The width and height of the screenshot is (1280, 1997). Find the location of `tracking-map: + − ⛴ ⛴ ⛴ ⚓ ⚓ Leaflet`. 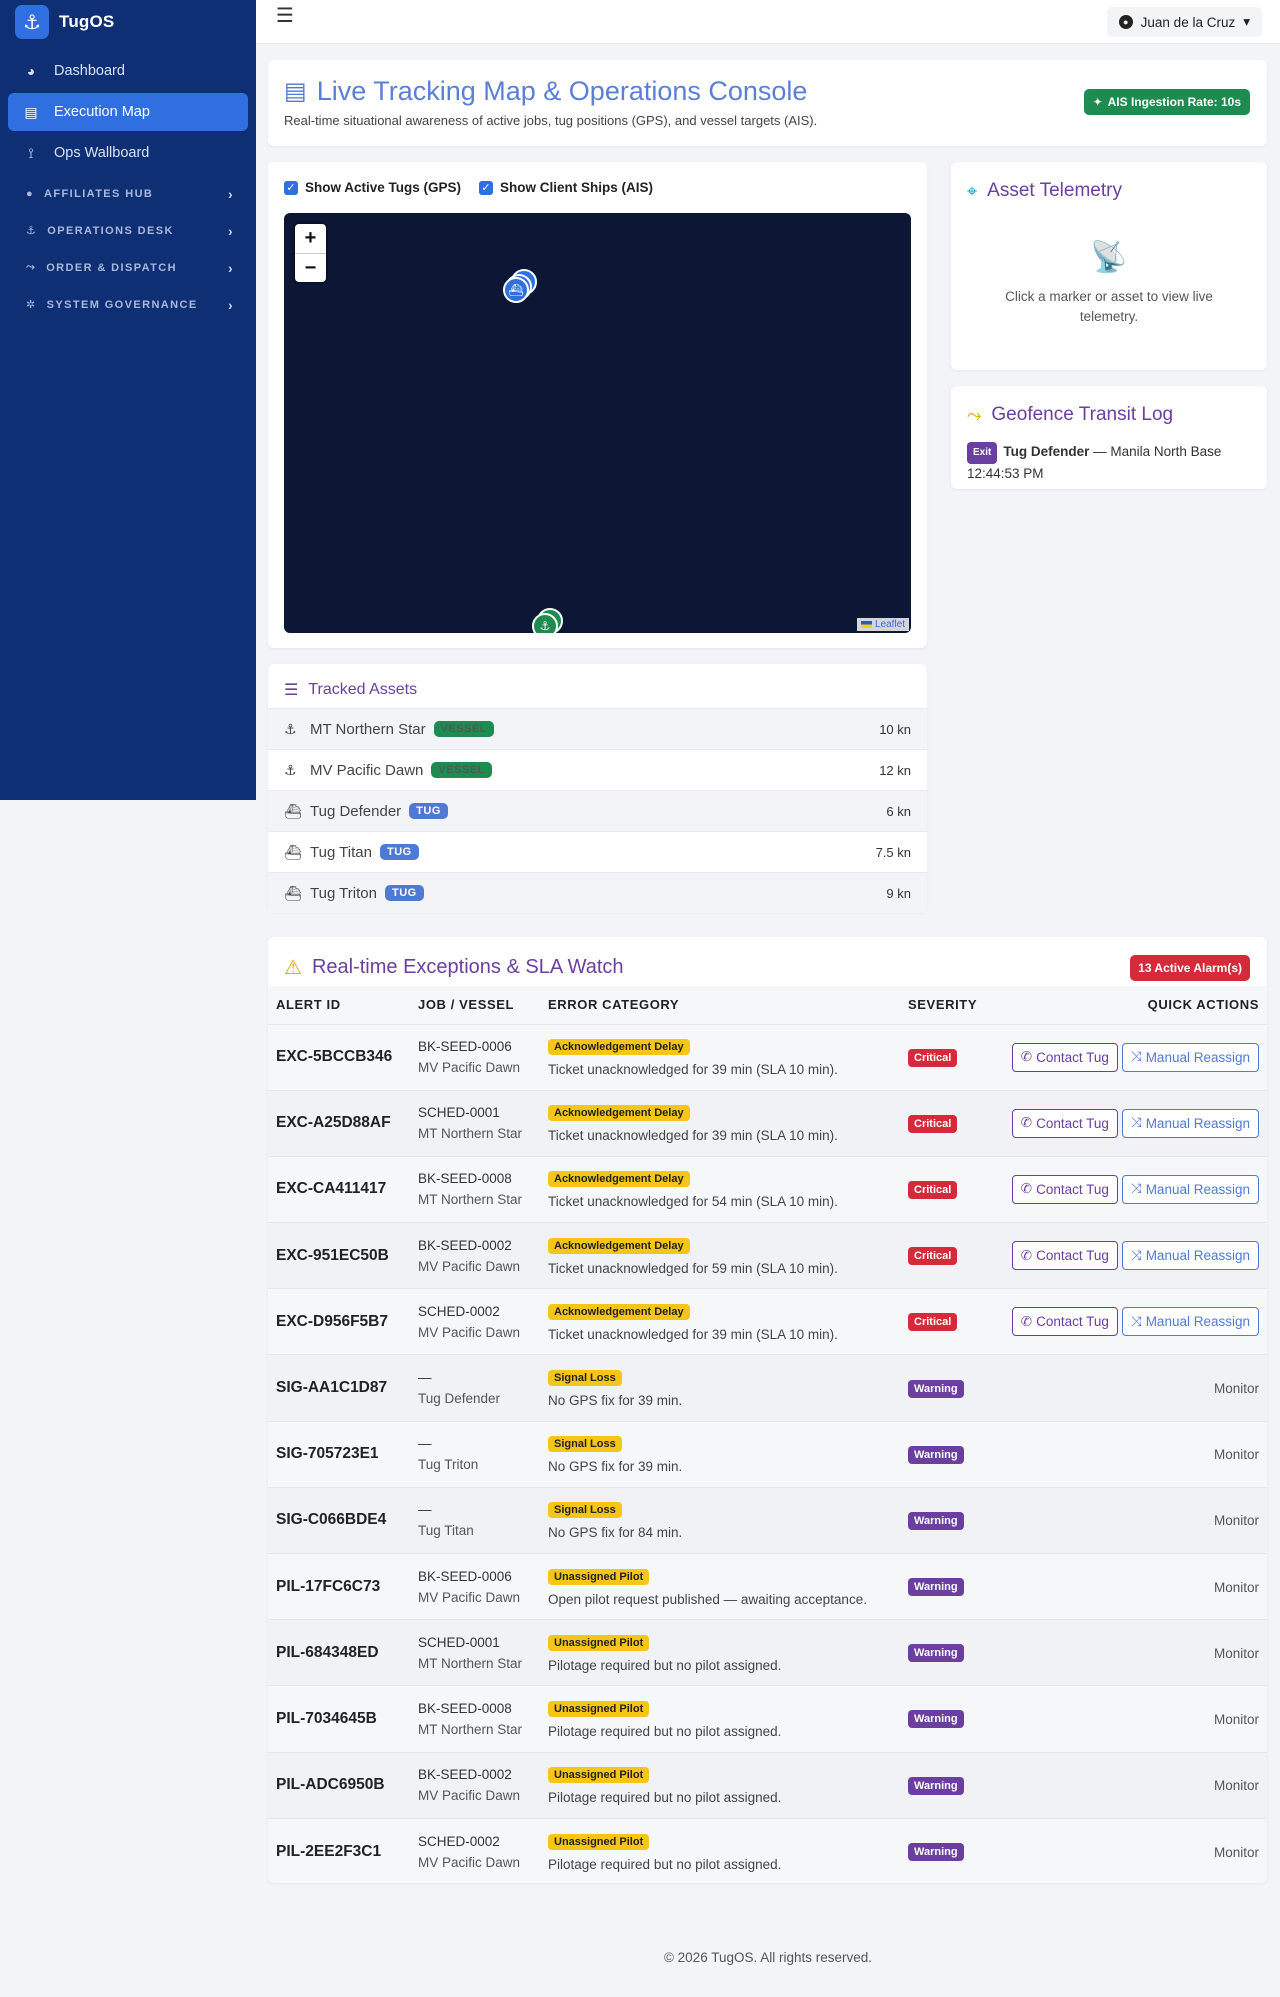

tracking-map: + − ⛴ ⛴ ⛴ ⚓ ⚓ Leaflet is located at coordinates (597, 423).